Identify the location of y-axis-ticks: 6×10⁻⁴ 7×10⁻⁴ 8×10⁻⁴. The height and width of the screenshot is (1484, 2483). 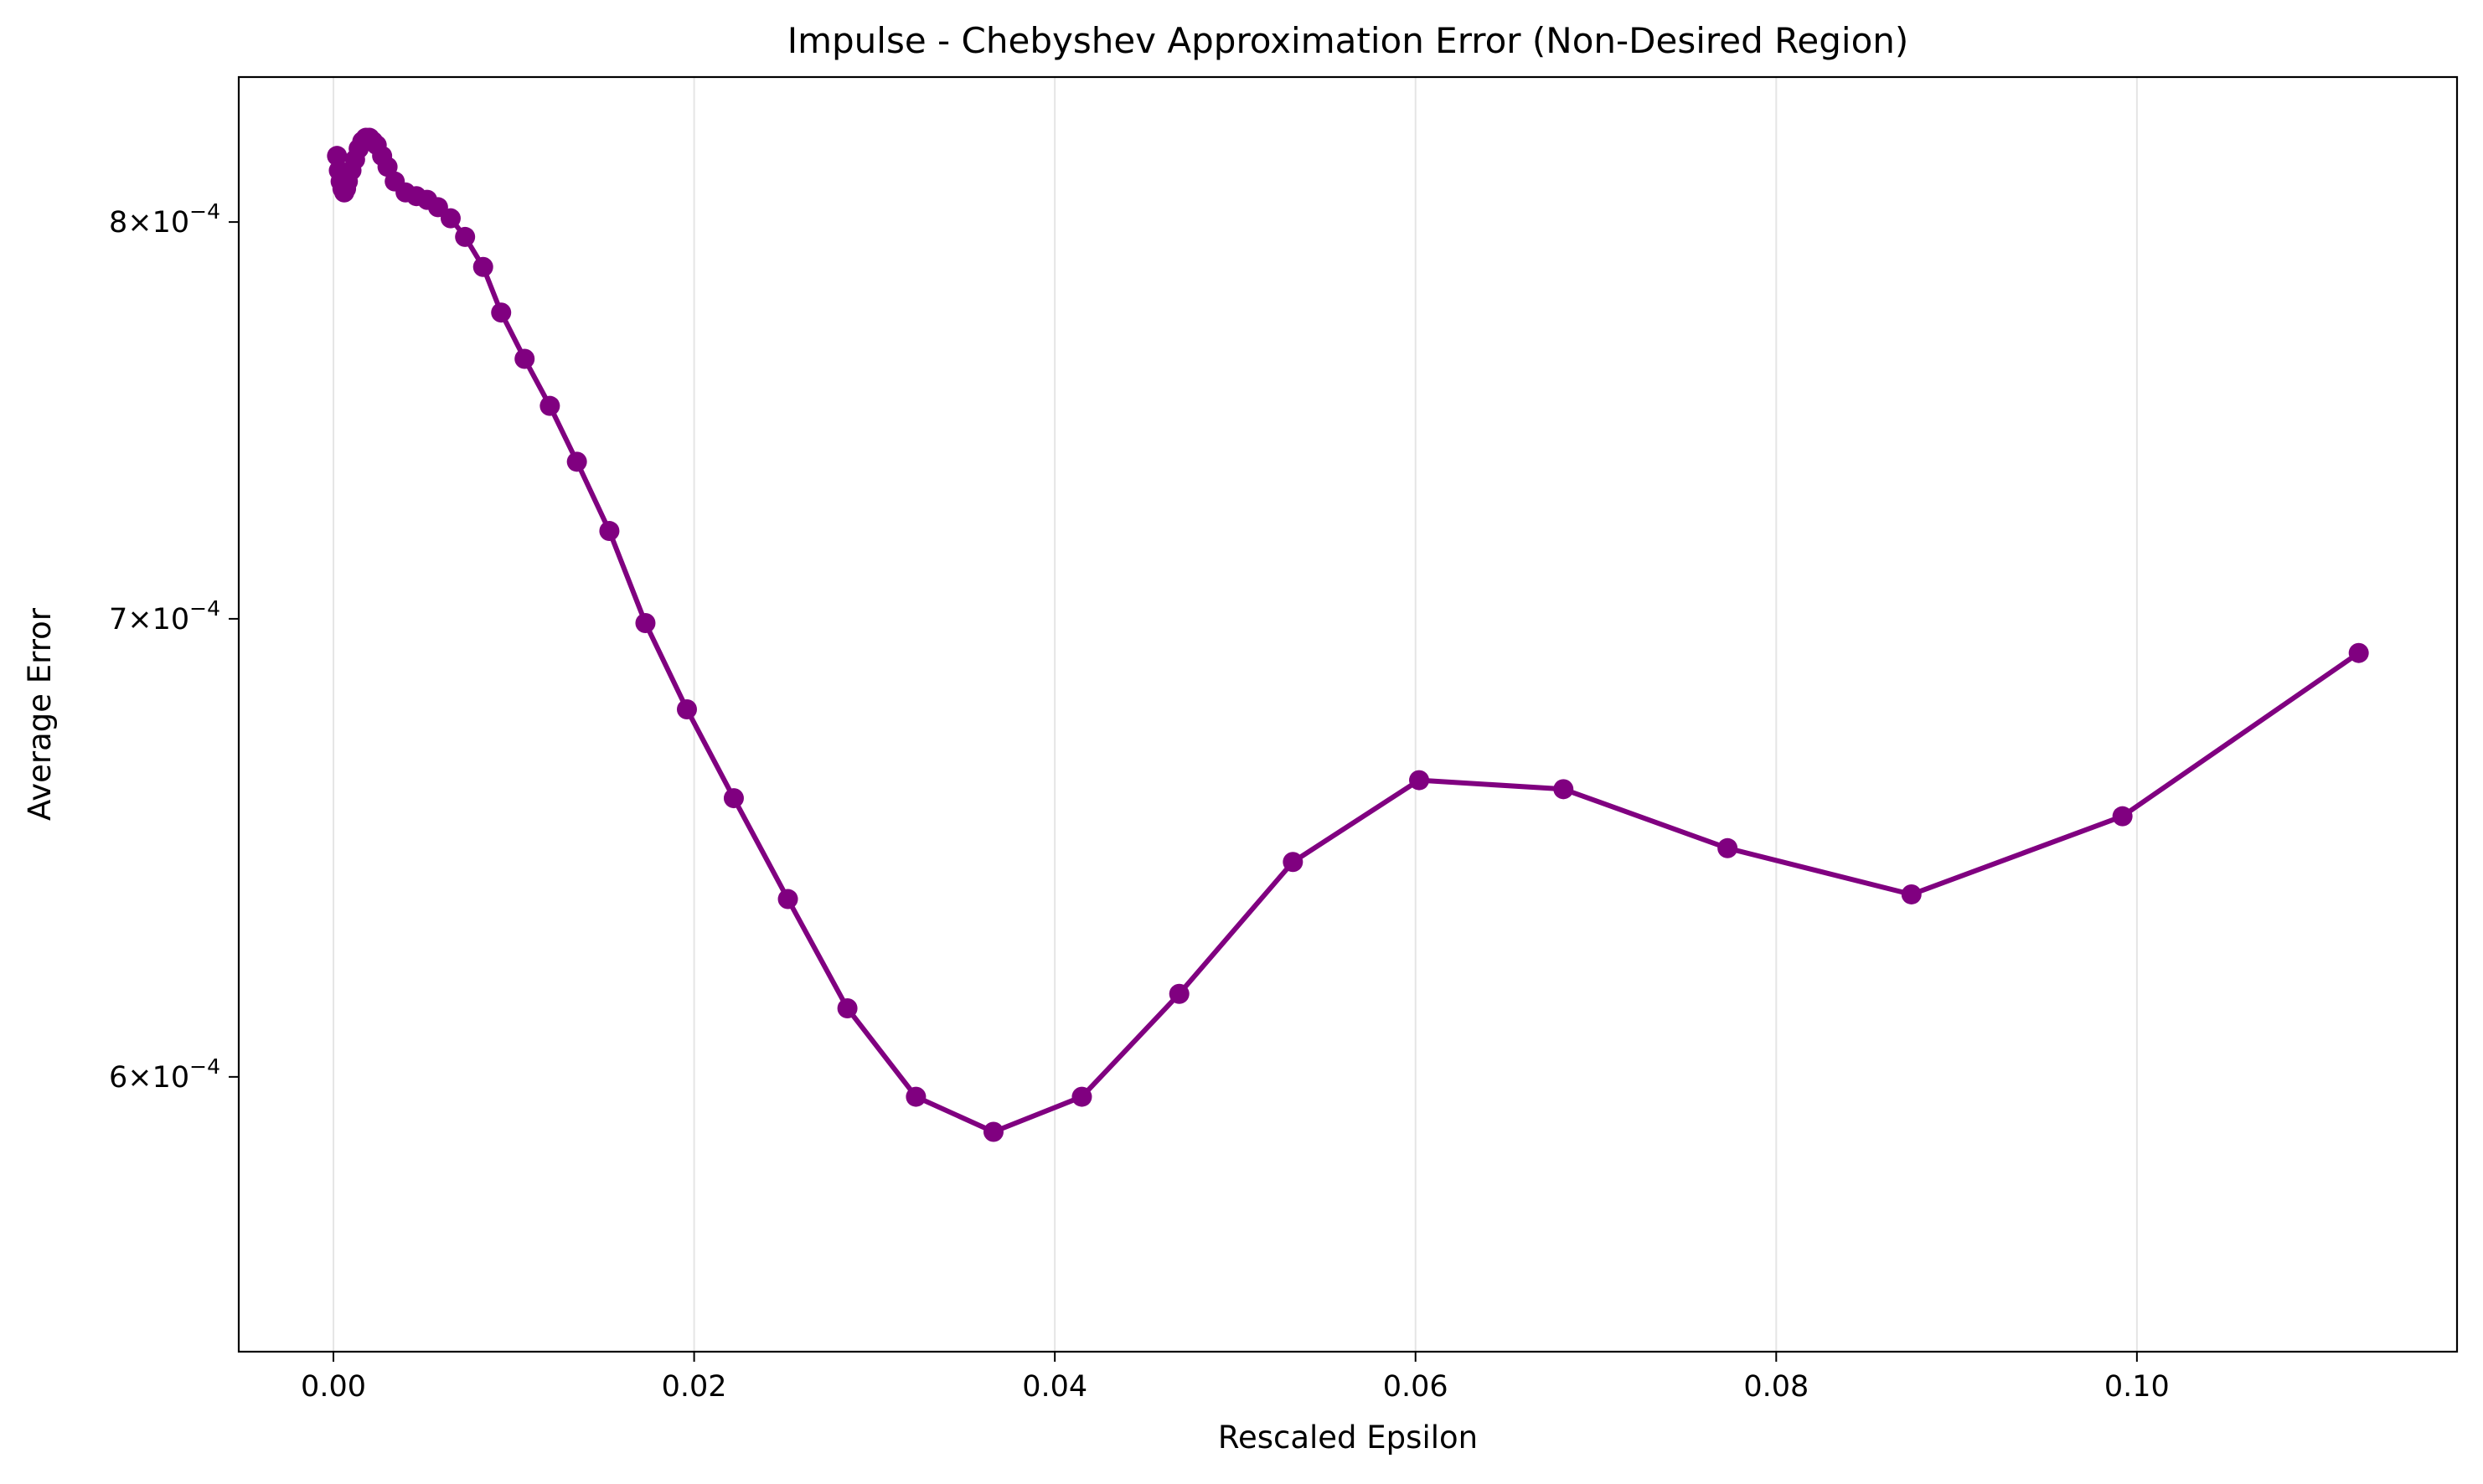
(174, 647).